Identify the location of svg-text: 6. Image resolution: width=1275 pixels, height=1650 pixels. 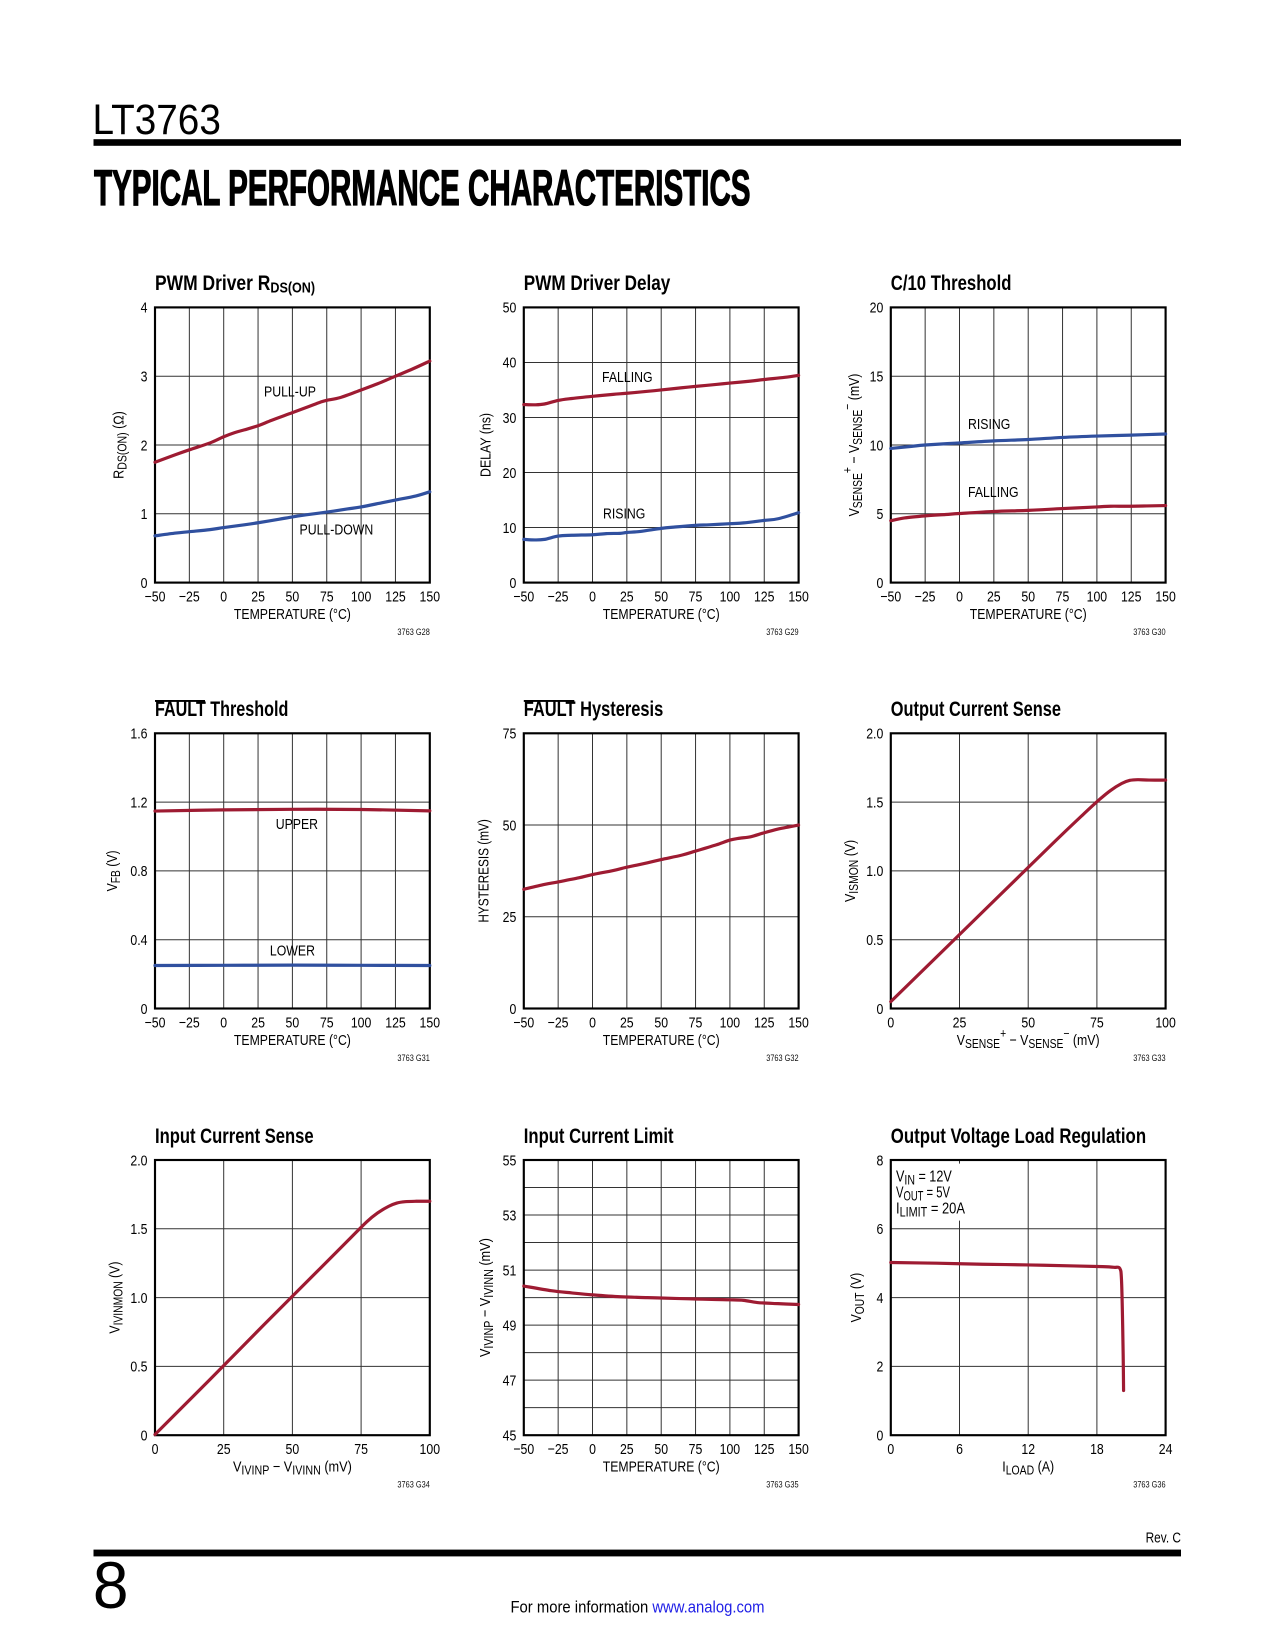
(879, 1229).